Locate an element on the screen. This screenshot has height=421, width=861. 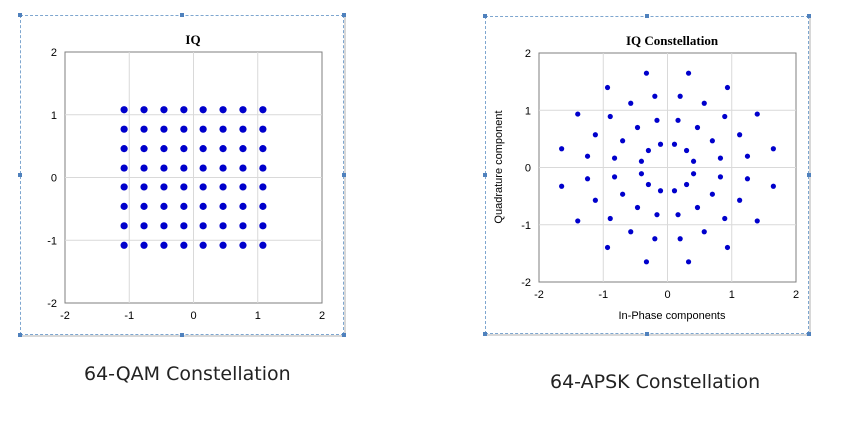
apsk-y-tick-label: -2 is located at coordinates (526, 283).